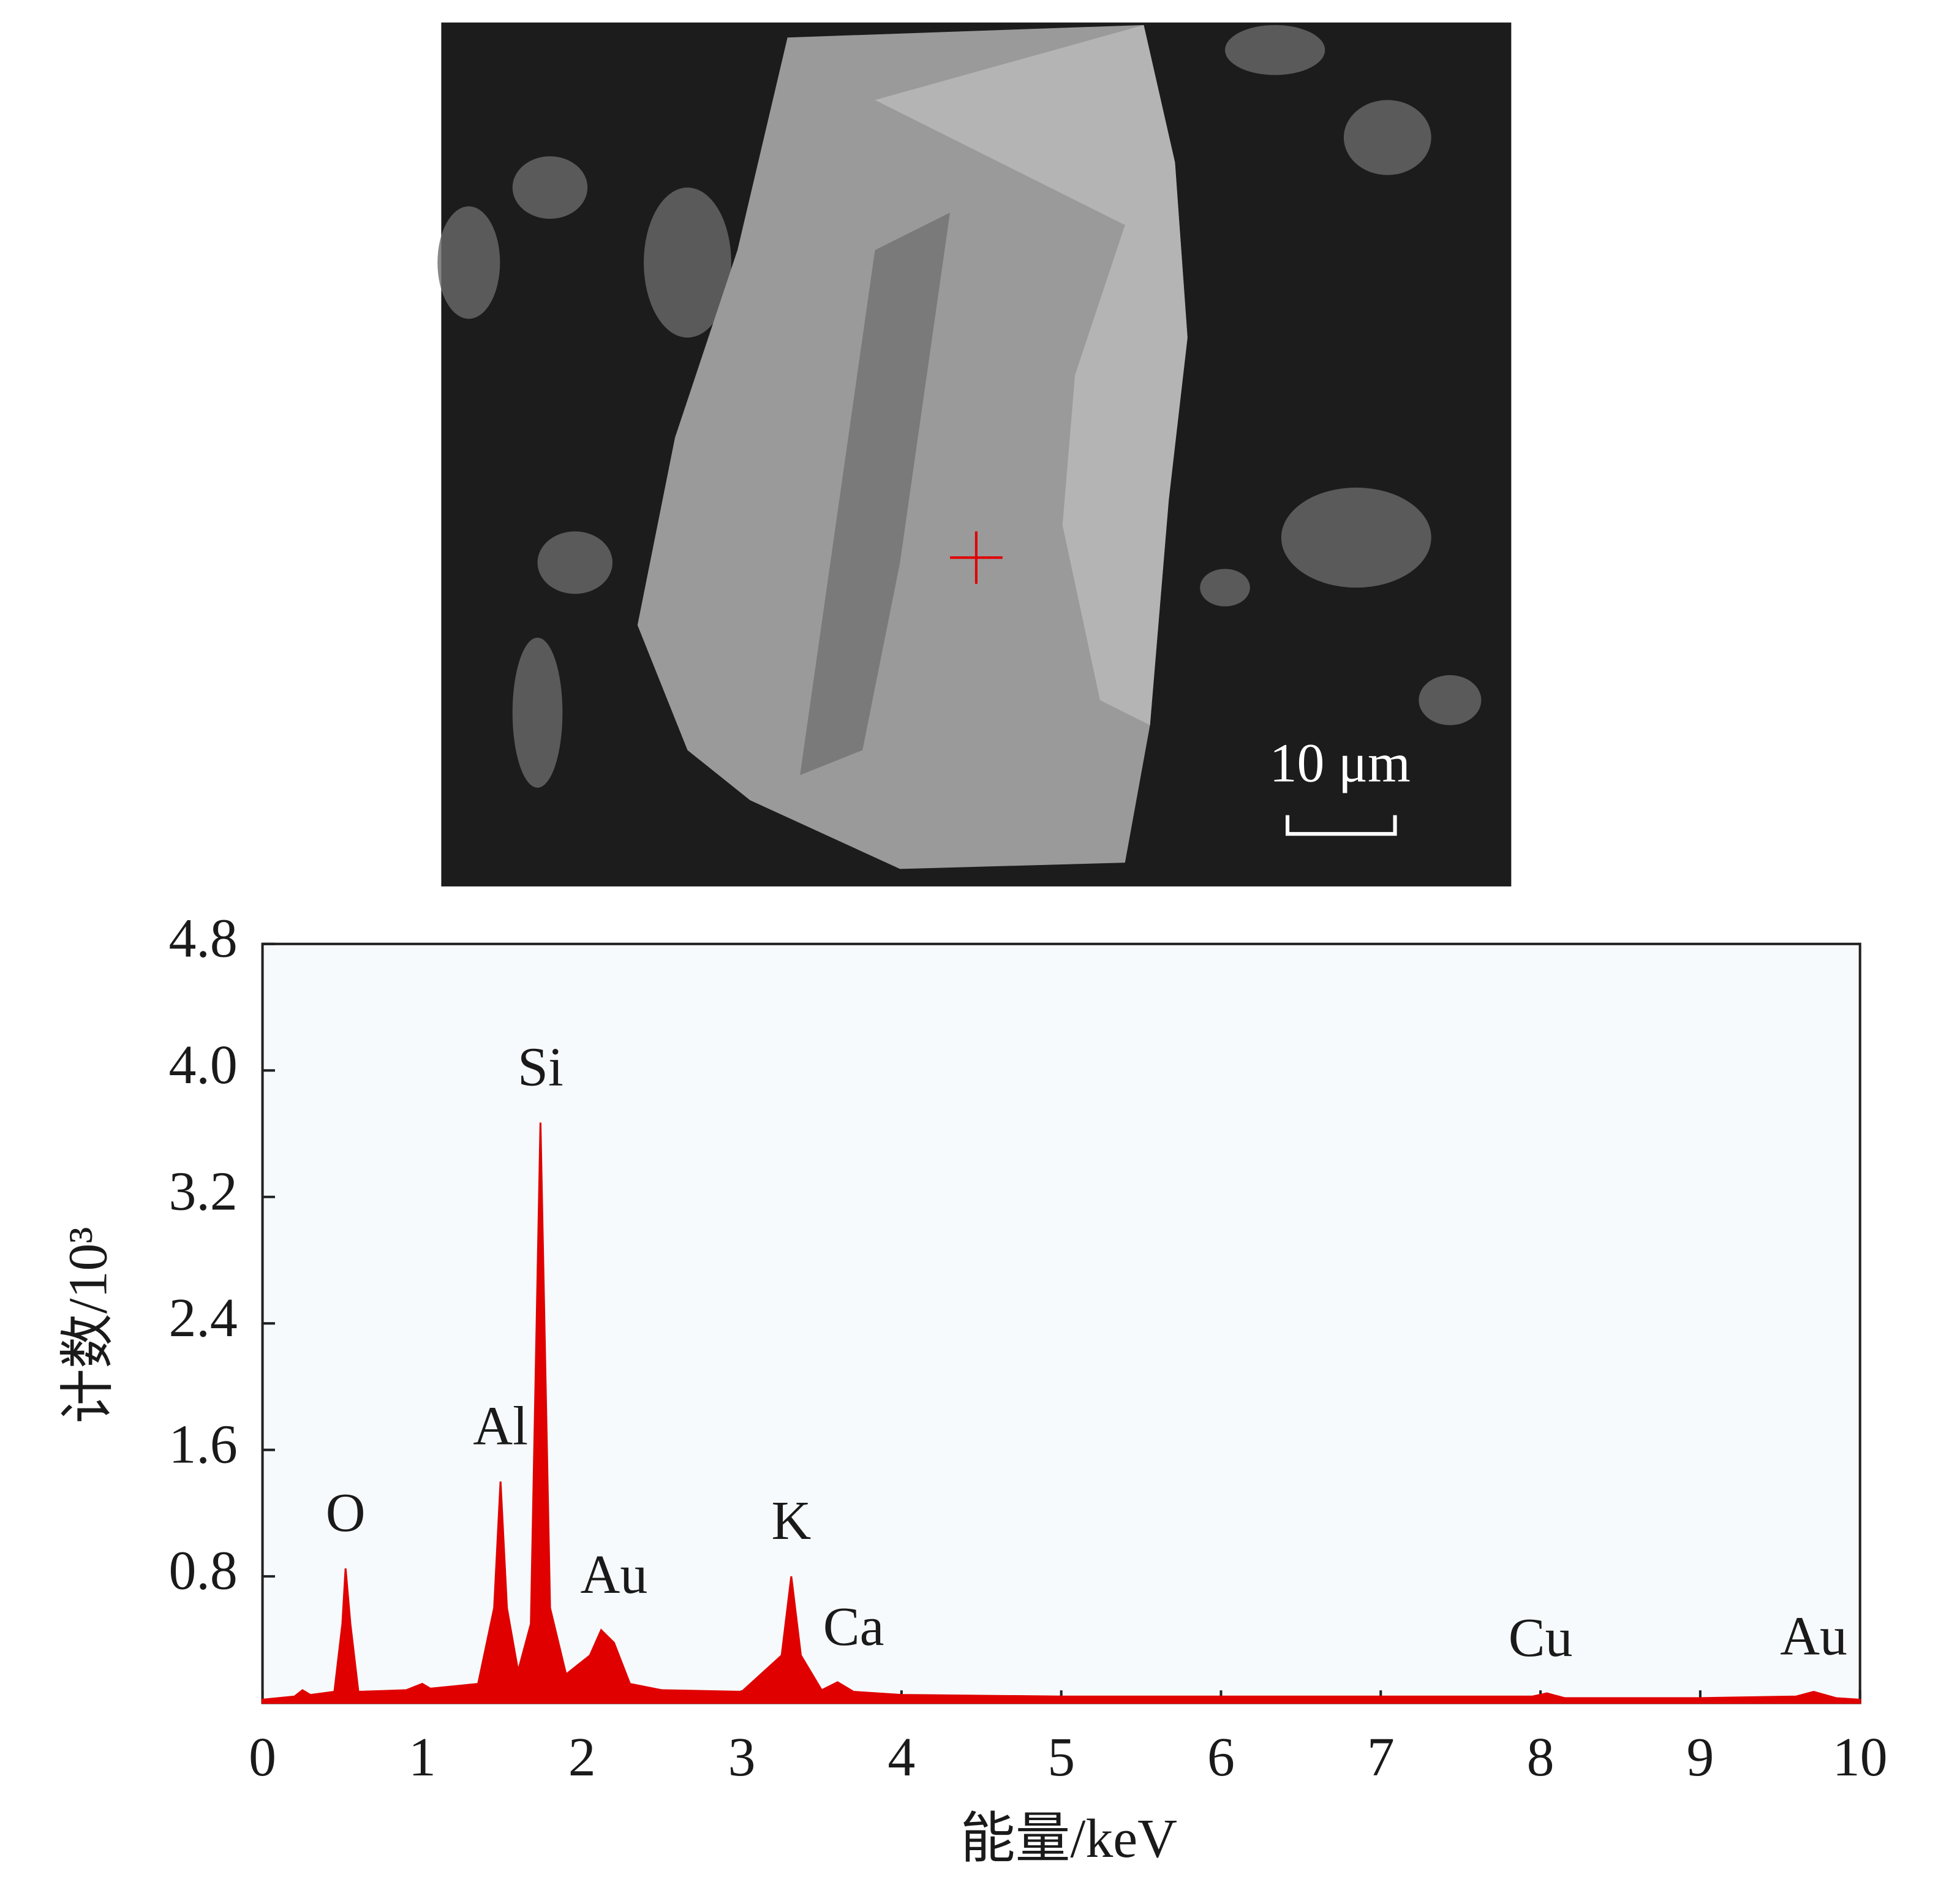 The height and width of the screenshot is (1882, 1960). I want to click on x-tick-label: 5, so click(1061, 1757).